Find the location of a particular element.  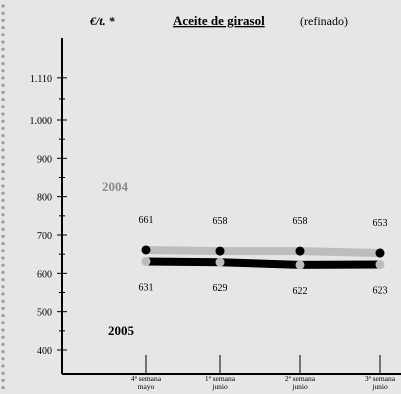

y-tick-label: 500 is located at coordinates (44, 313).